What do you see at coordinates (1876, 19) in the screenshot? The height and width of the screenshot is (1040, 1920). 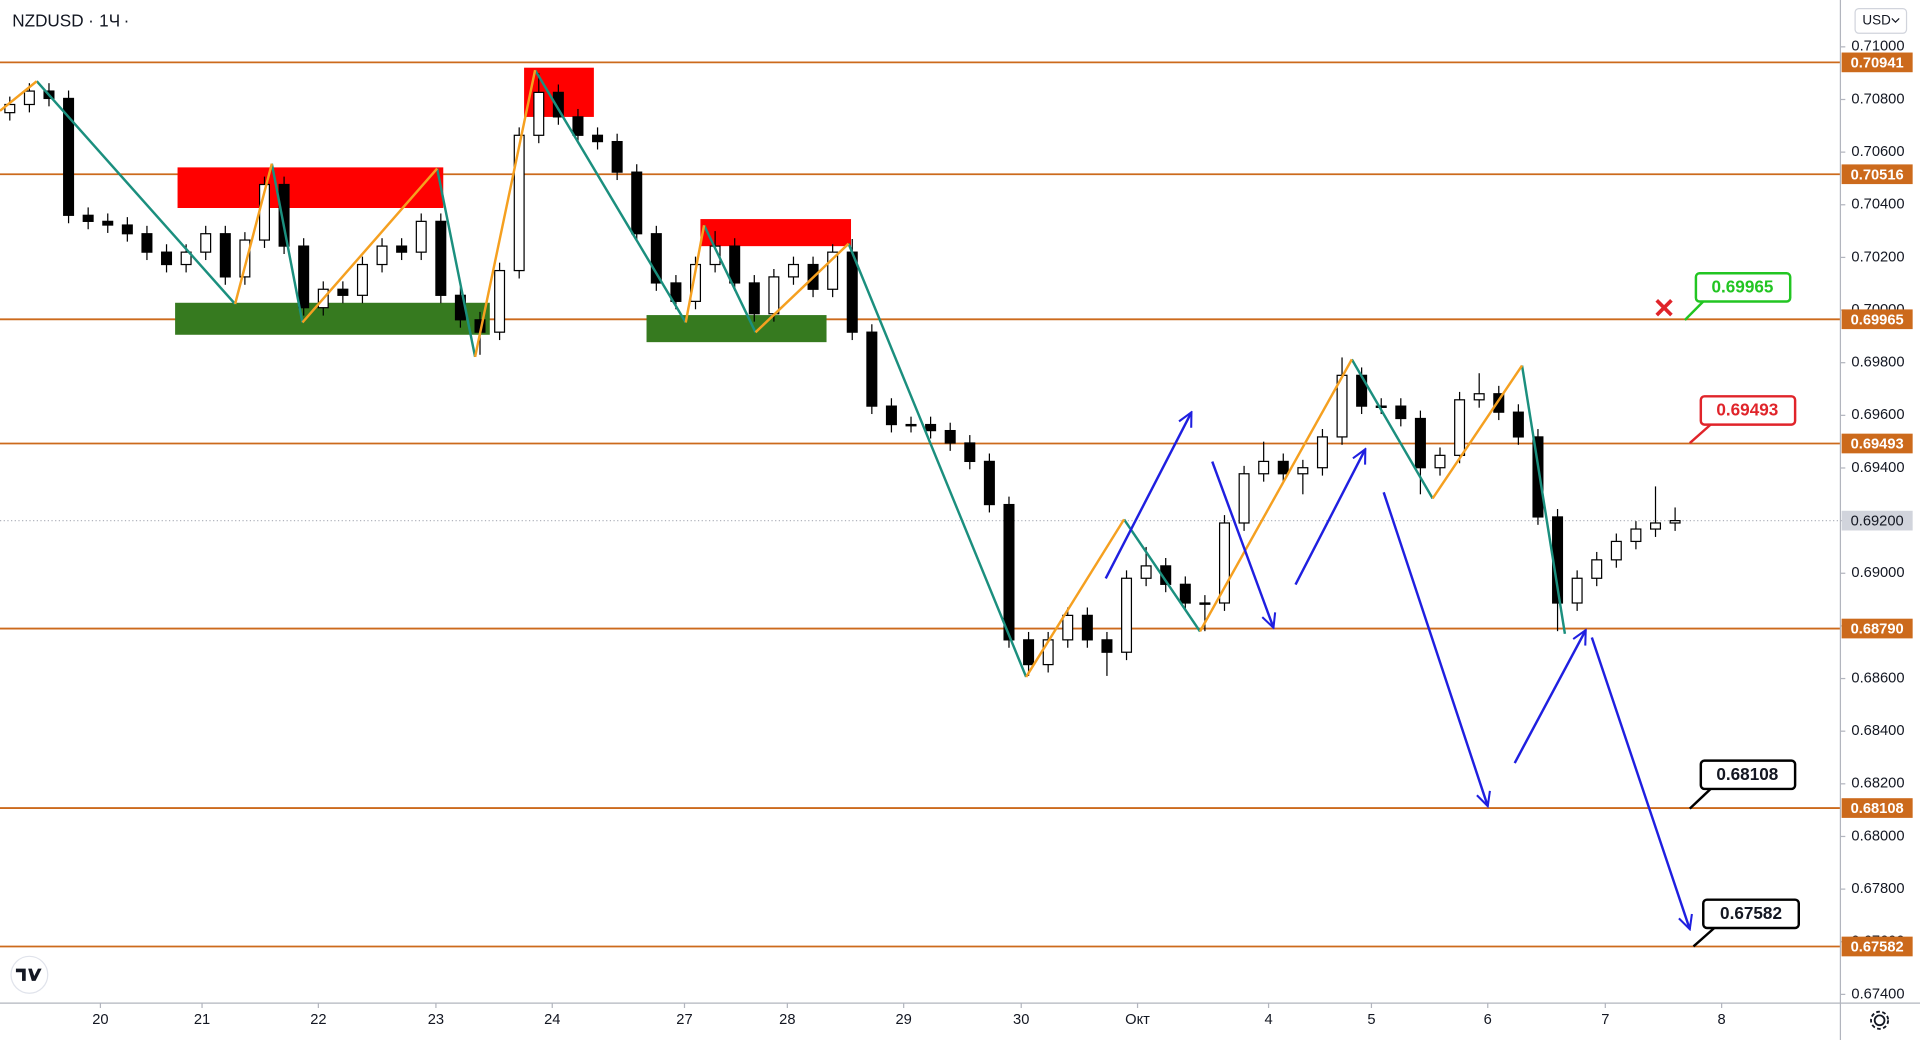 I see `currency: USD` at bounding box center [1876, 19].